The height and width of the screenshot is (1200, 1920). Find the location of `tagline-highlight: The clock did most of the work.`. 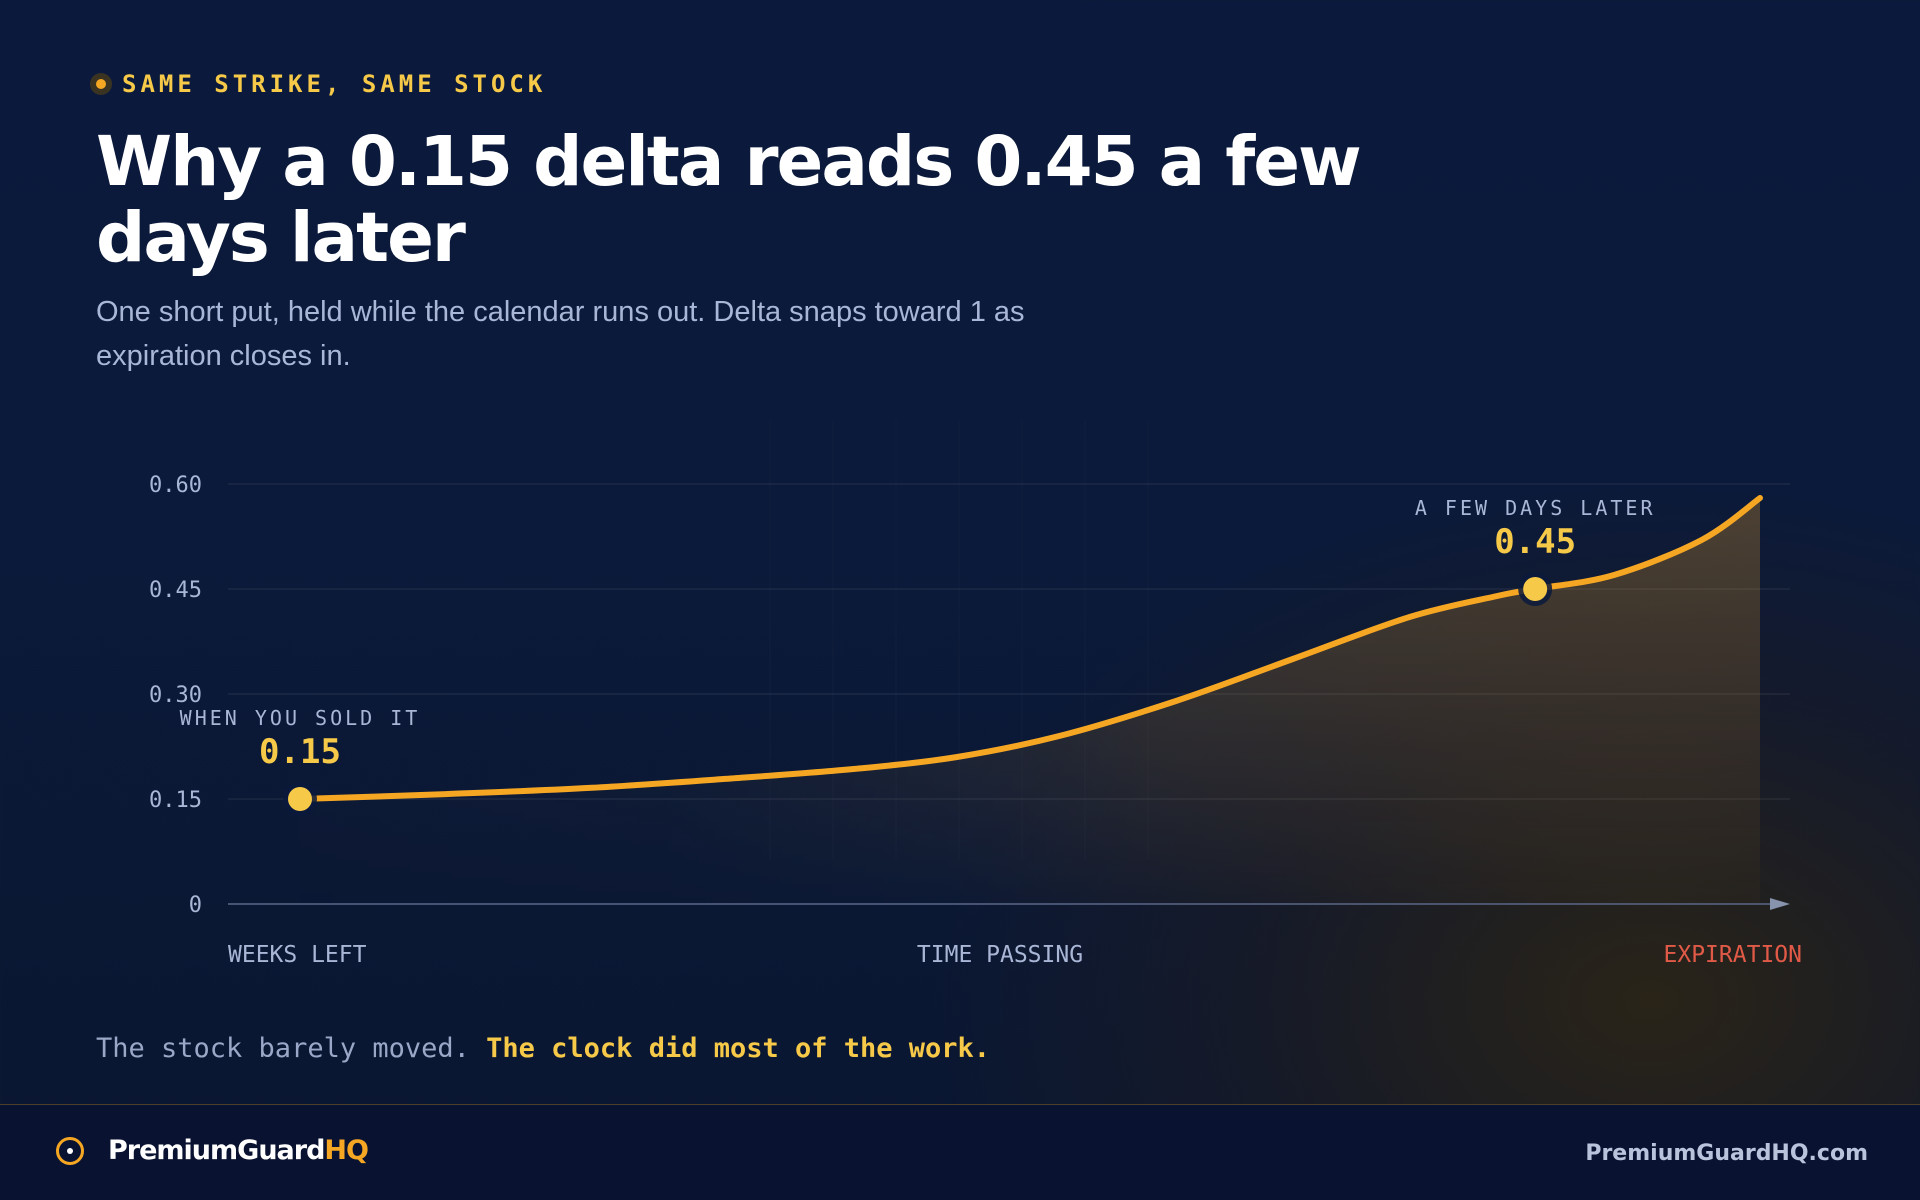

tagline-highlight: The clock did most of the work. is located at coordinates (738, 1048).